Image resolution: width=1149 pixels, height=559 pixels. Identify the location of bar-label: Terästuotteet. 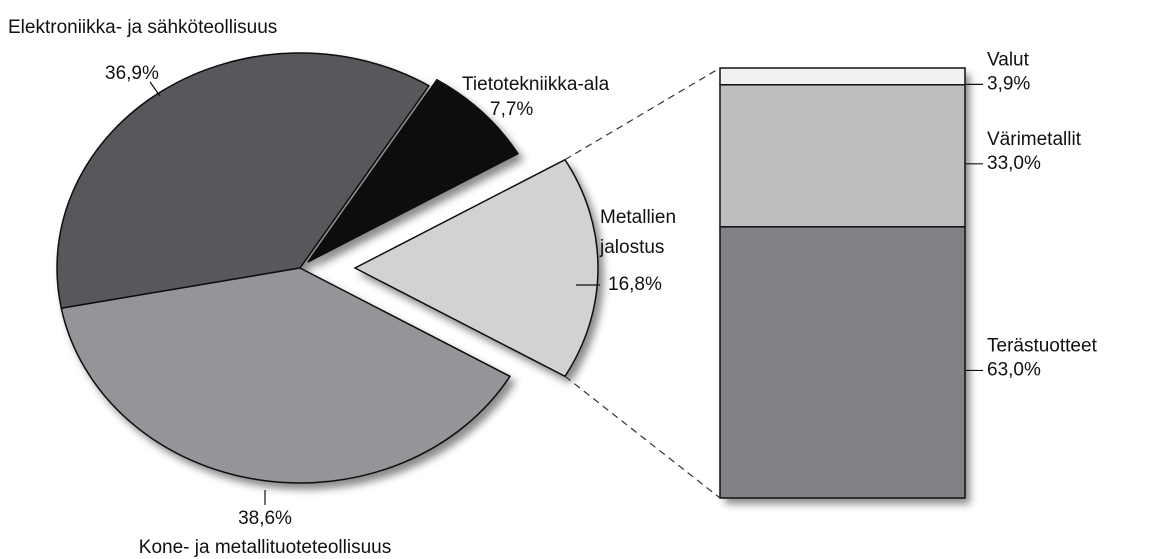
(1042, 345).